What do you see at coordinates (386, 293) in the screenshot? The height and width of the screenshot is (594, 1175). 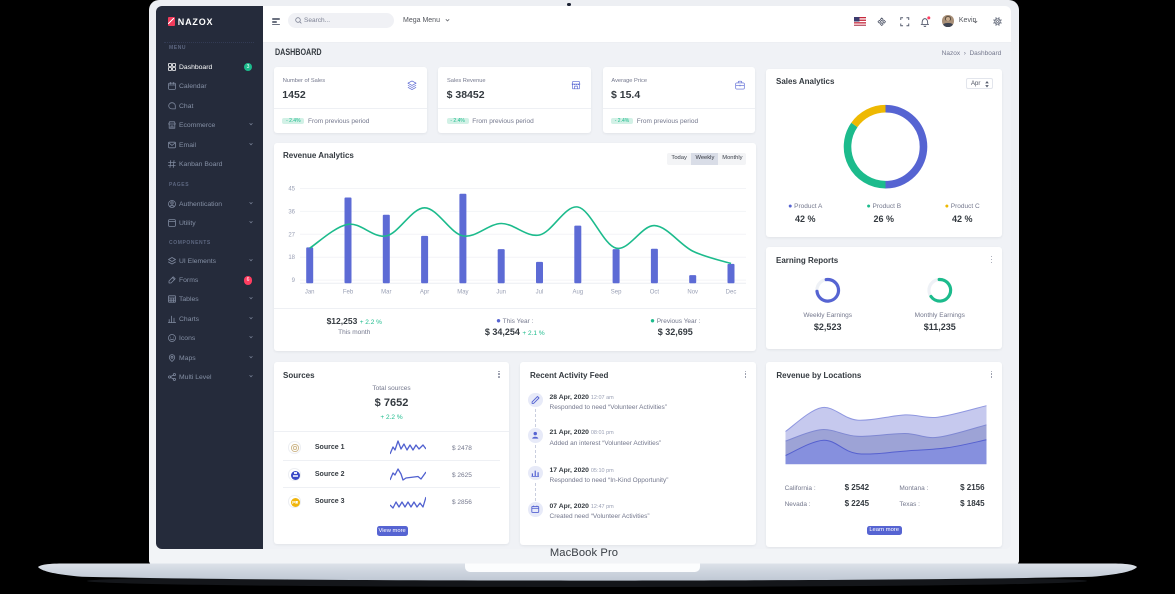 I see `svg-text: Mar` at bounding box center [386, 293].